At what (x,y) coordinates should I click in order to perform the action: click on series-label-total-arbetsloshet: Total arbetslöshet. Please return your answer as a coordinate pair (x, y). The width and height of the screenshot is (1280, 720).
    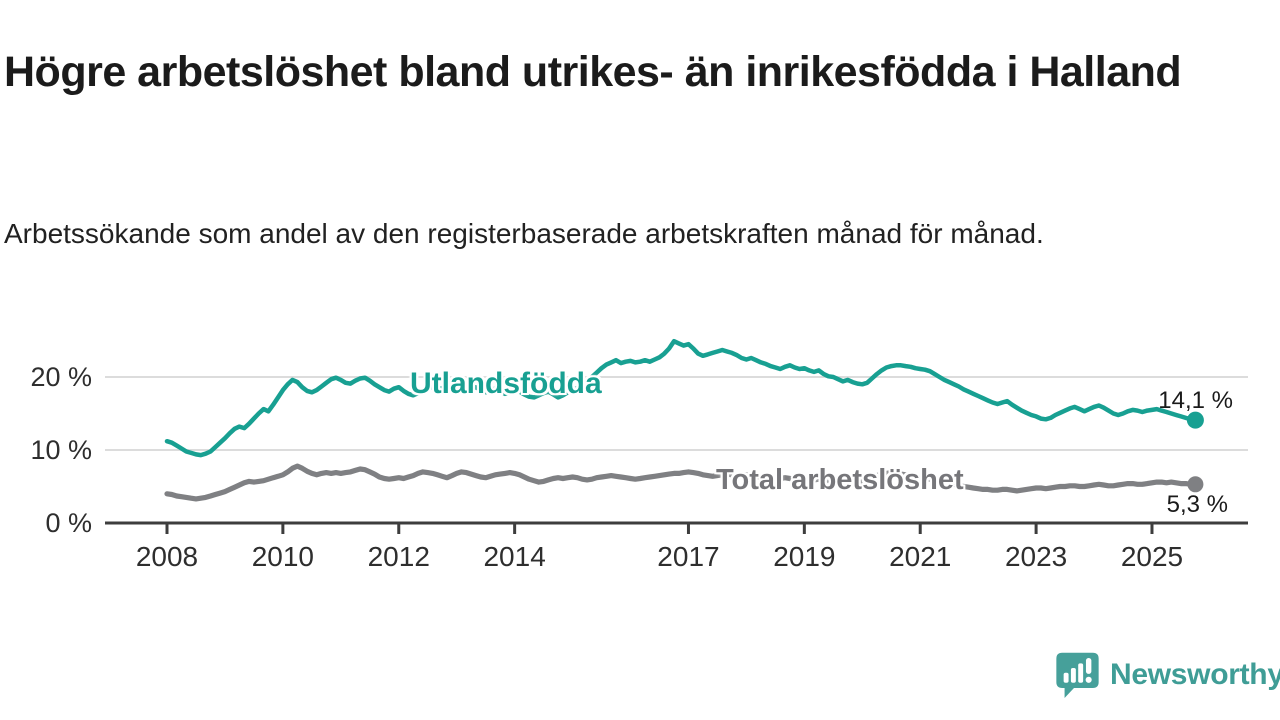
    Looking at the image, I should click on (840, 480).